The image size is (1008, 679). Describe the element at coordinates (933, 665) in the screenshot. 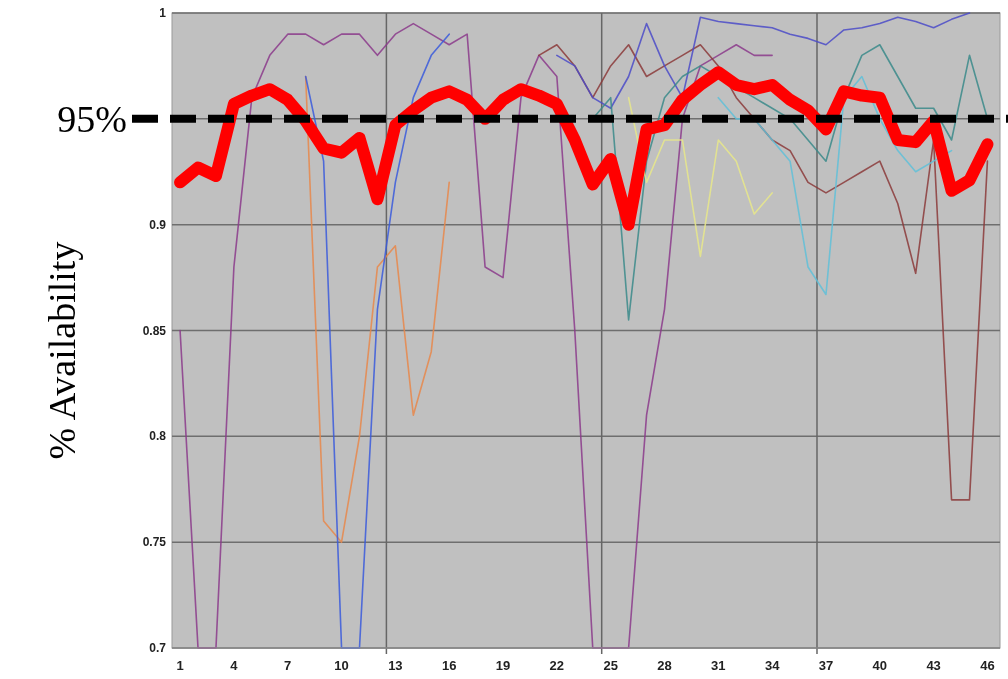

I see `x-tick-label: 43` at that location.